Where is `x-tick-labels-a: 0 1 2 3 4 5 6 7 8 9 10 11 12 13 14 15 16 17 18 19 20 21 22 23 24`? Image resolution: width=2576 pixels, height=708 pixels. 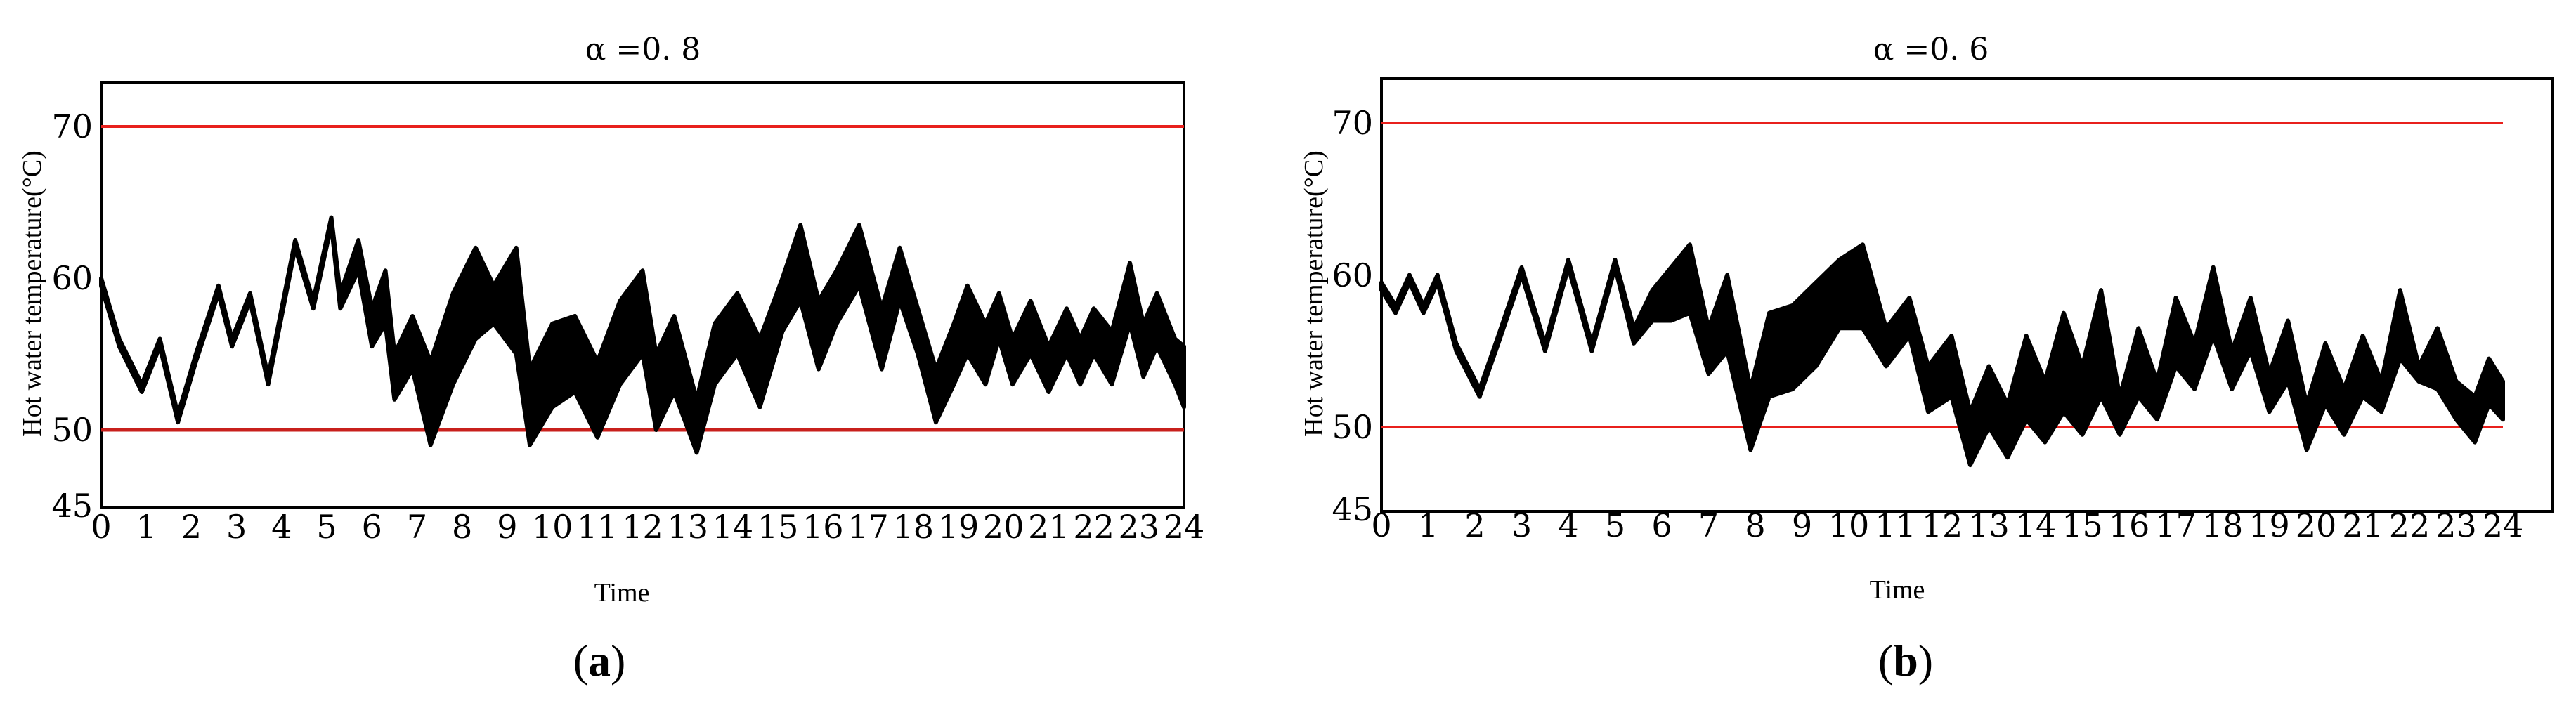
x-tick-labels-a: 0 1 2 3 4 5 6 7 8 9 10 11 12 13 14 15 16 17 18 19 20 21 22 23 24 is located at coordinates (647, 527).